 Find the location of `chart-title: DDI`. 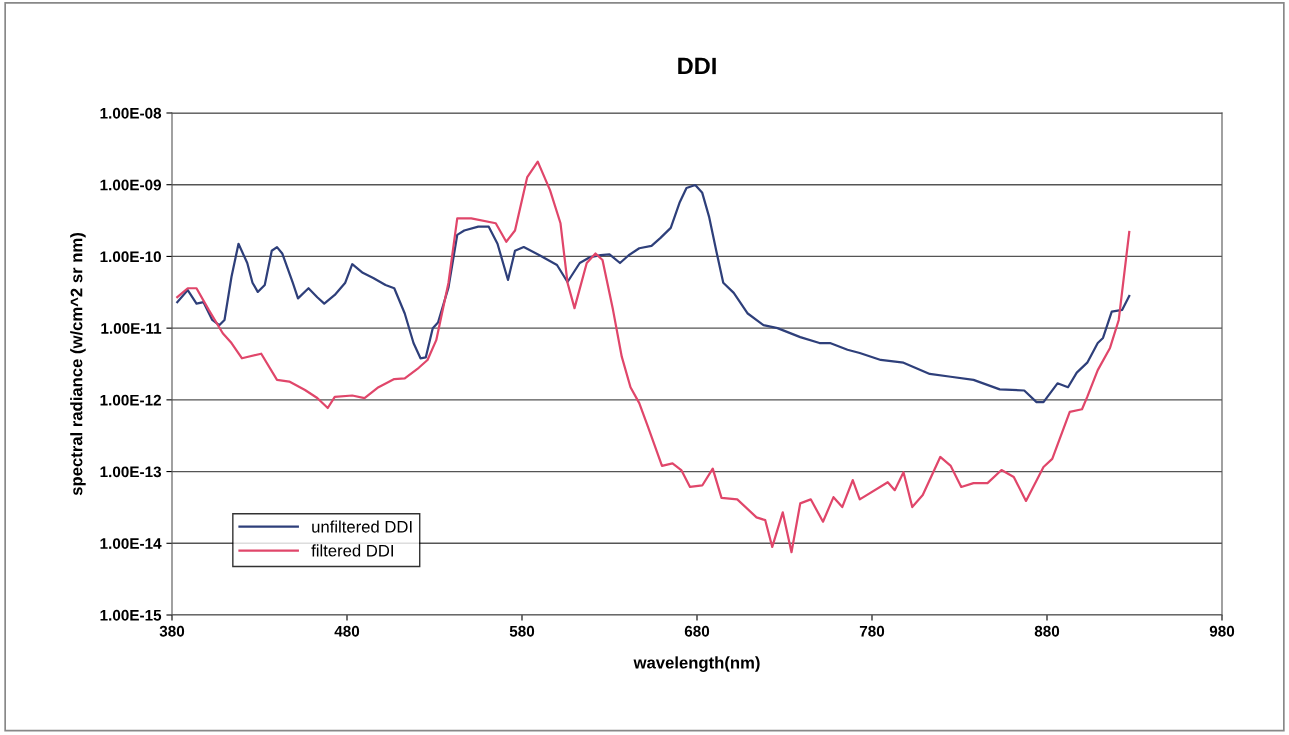

chart-title: DDI is located at coordinates (697, 66).